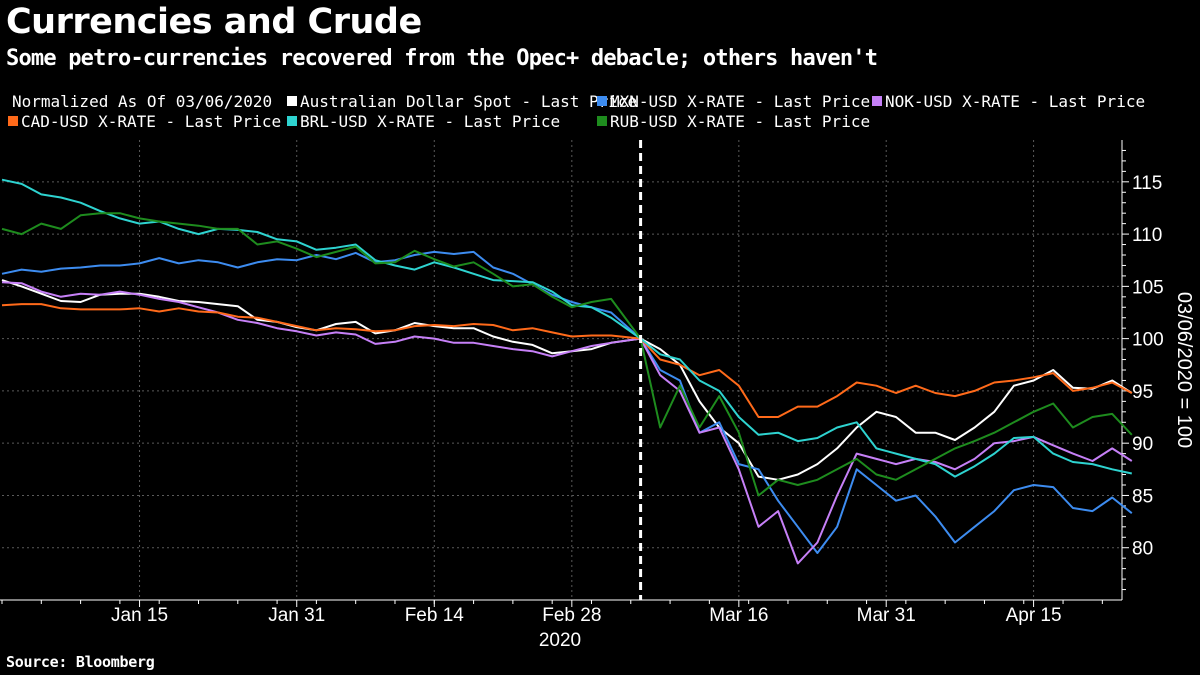 This screenshot has width=1200, height=675. I want to click on x-tick-label: Apr 15, so click(1034, 615).